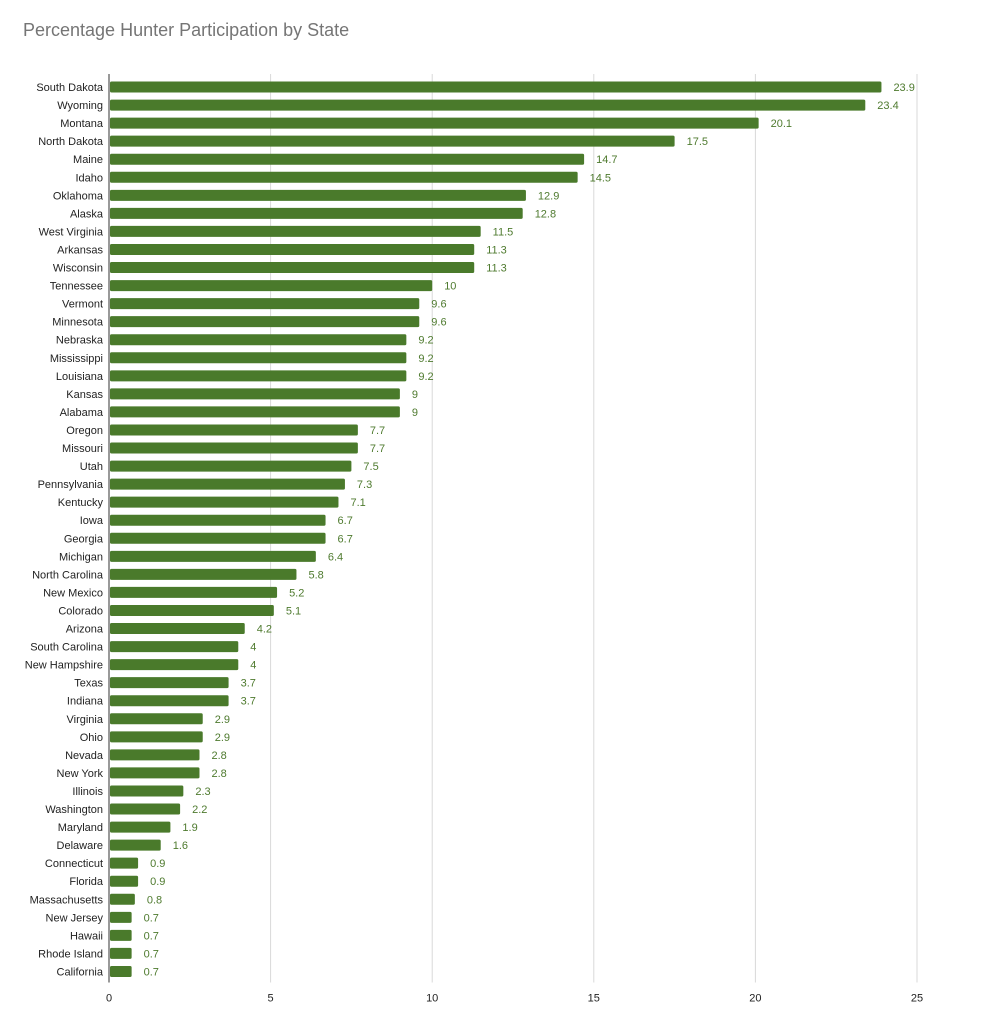  What do you see at coordinates (199, 810) in the screenshot?
I see `data-label: 2.2` at bounding box center [199, 810].